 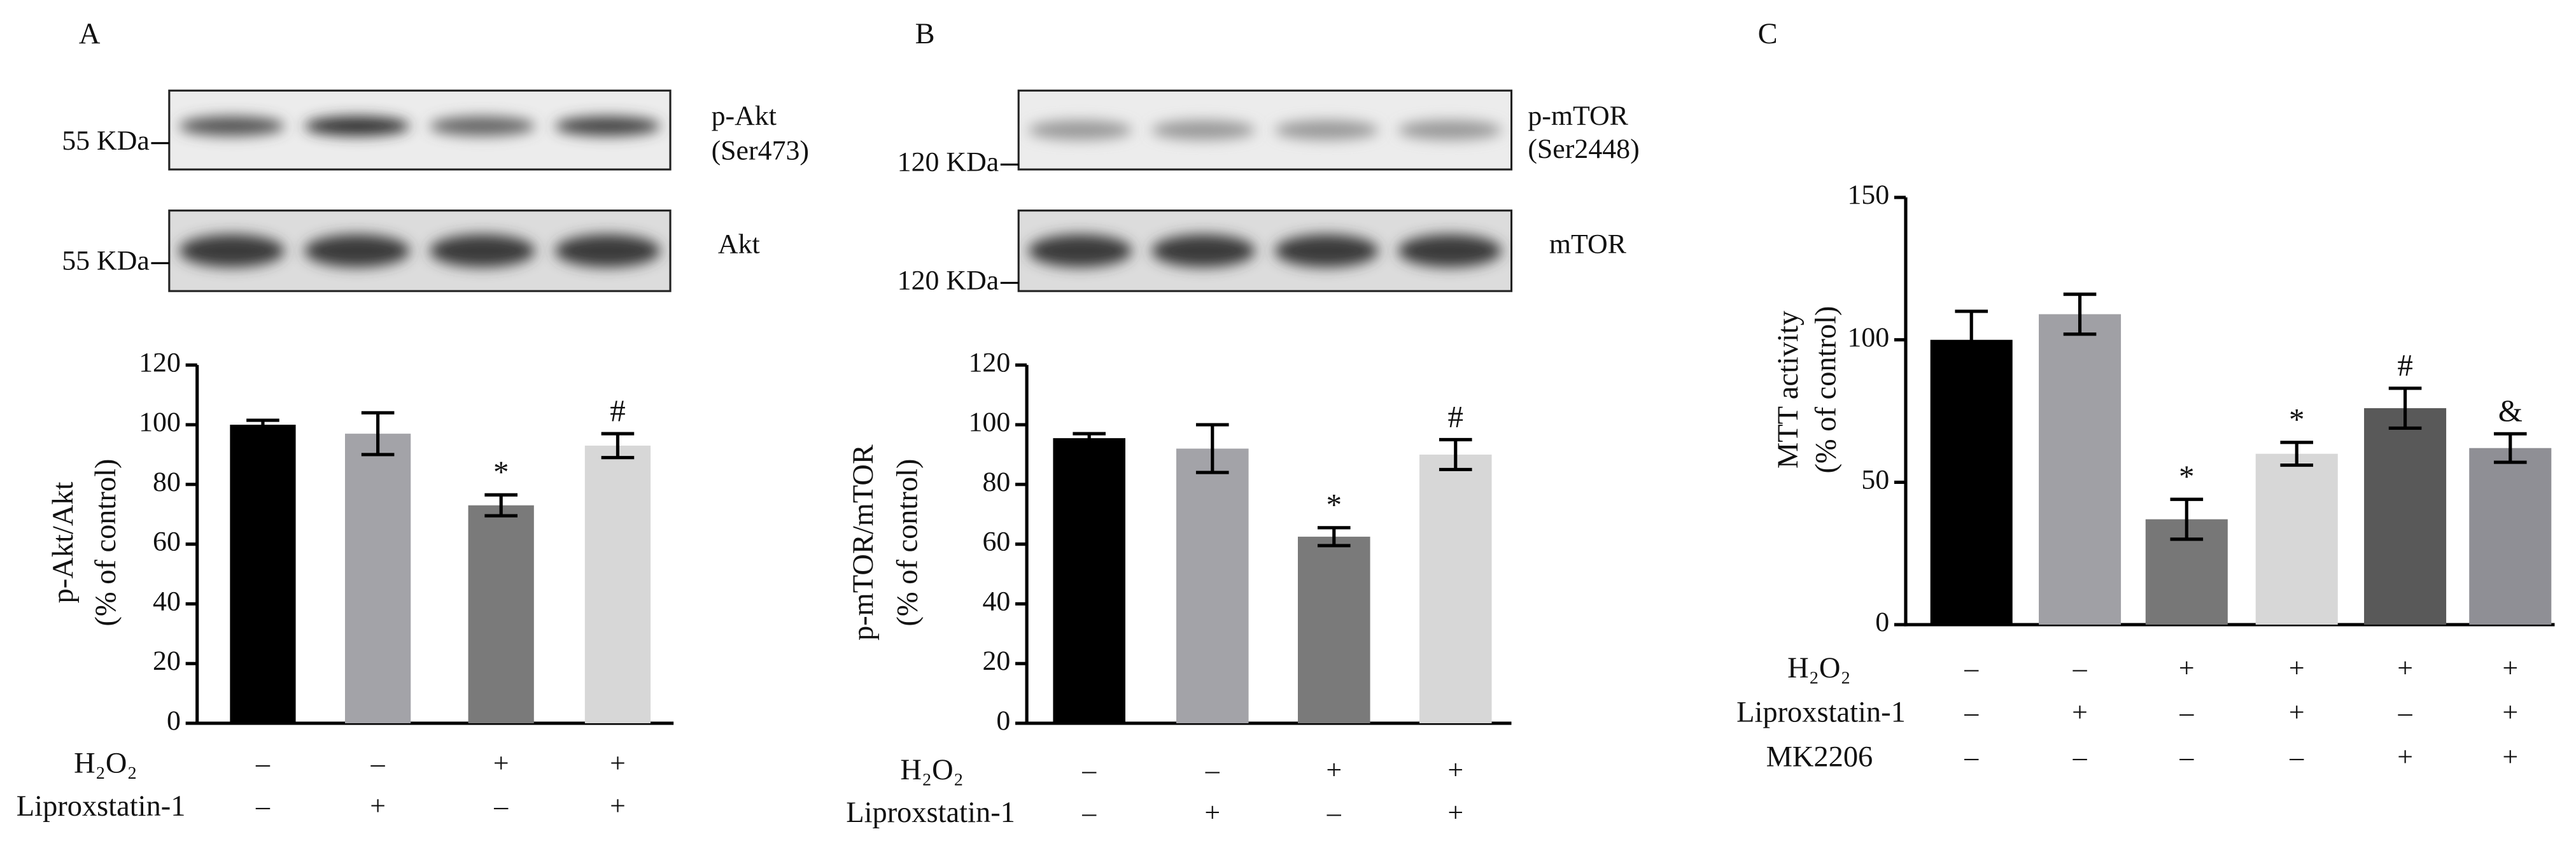 I want to click on panel-label: B, so click(x=925, y=34).